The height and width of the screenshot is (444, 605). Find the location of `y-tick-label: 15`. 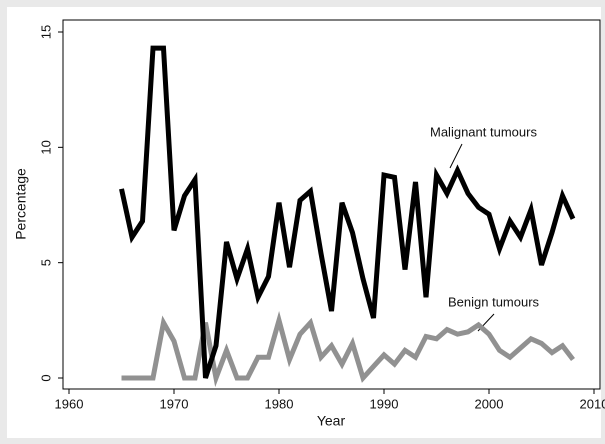

y-tick-label: 15 is located at coordinates (45, 32).